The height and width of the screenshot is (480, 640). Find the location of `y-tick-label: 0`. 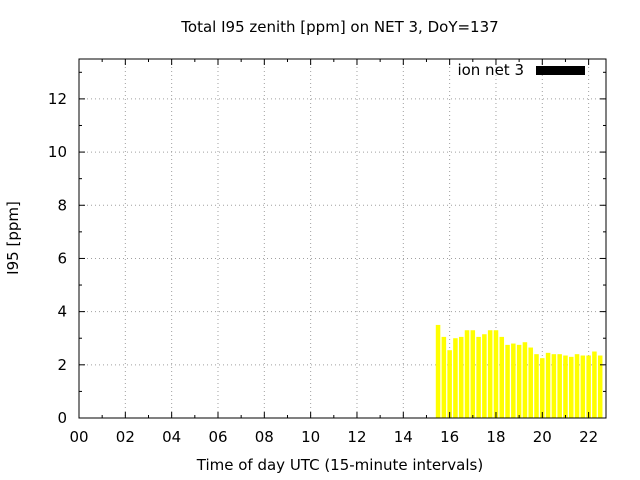

y-tick-label: 0 is located at coordinates (62, 418).